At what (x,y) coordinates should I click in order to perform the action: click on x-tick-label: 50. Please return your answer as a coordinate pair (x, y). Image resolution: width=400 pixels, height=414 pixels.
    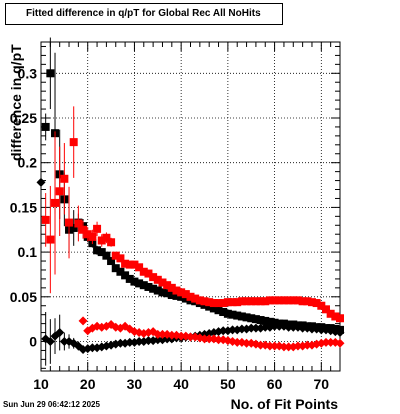
    Looking at the image, I should click on (228, 384).